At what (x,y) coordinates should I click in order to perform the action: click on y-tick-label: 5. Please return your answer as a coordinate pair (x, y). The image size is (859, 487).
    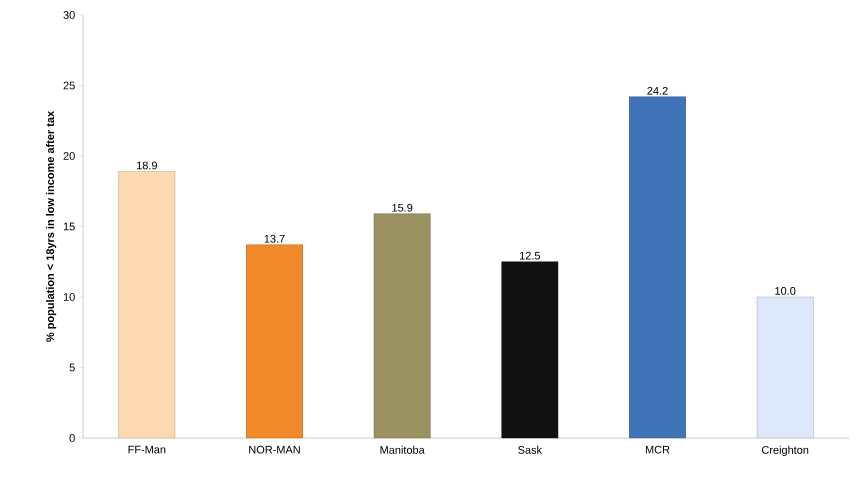
    Looking at the image, I should click on (72, 368).